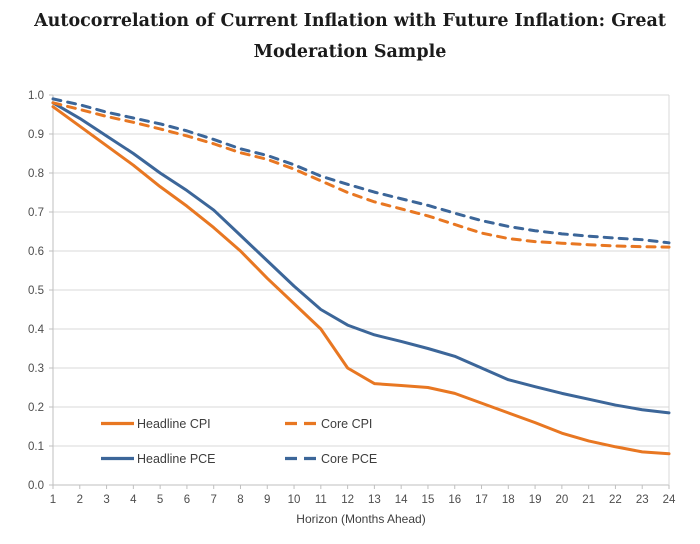  I want to click on y-tick-label-0.3: 0.3, so click(36, 369).